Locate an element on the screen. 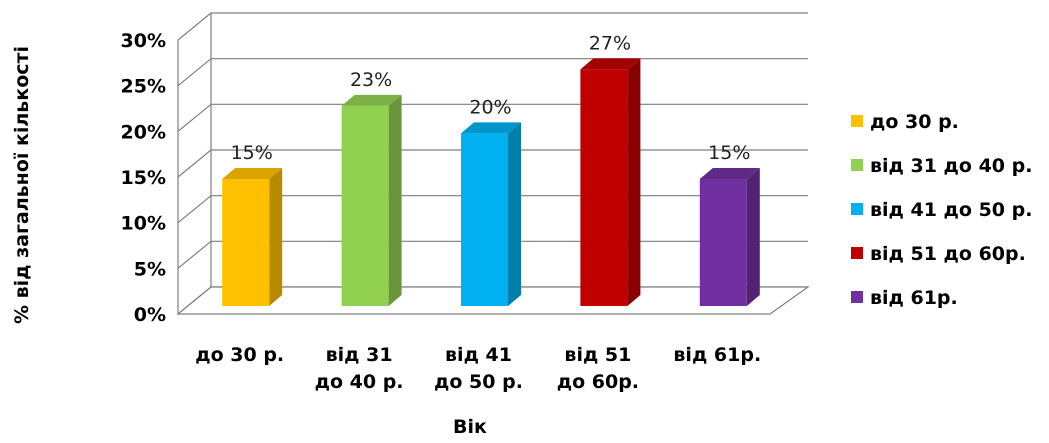 This screenshot has height=443, width=1049. x-tick-label: від 51 is located at coordinates (597, 355).